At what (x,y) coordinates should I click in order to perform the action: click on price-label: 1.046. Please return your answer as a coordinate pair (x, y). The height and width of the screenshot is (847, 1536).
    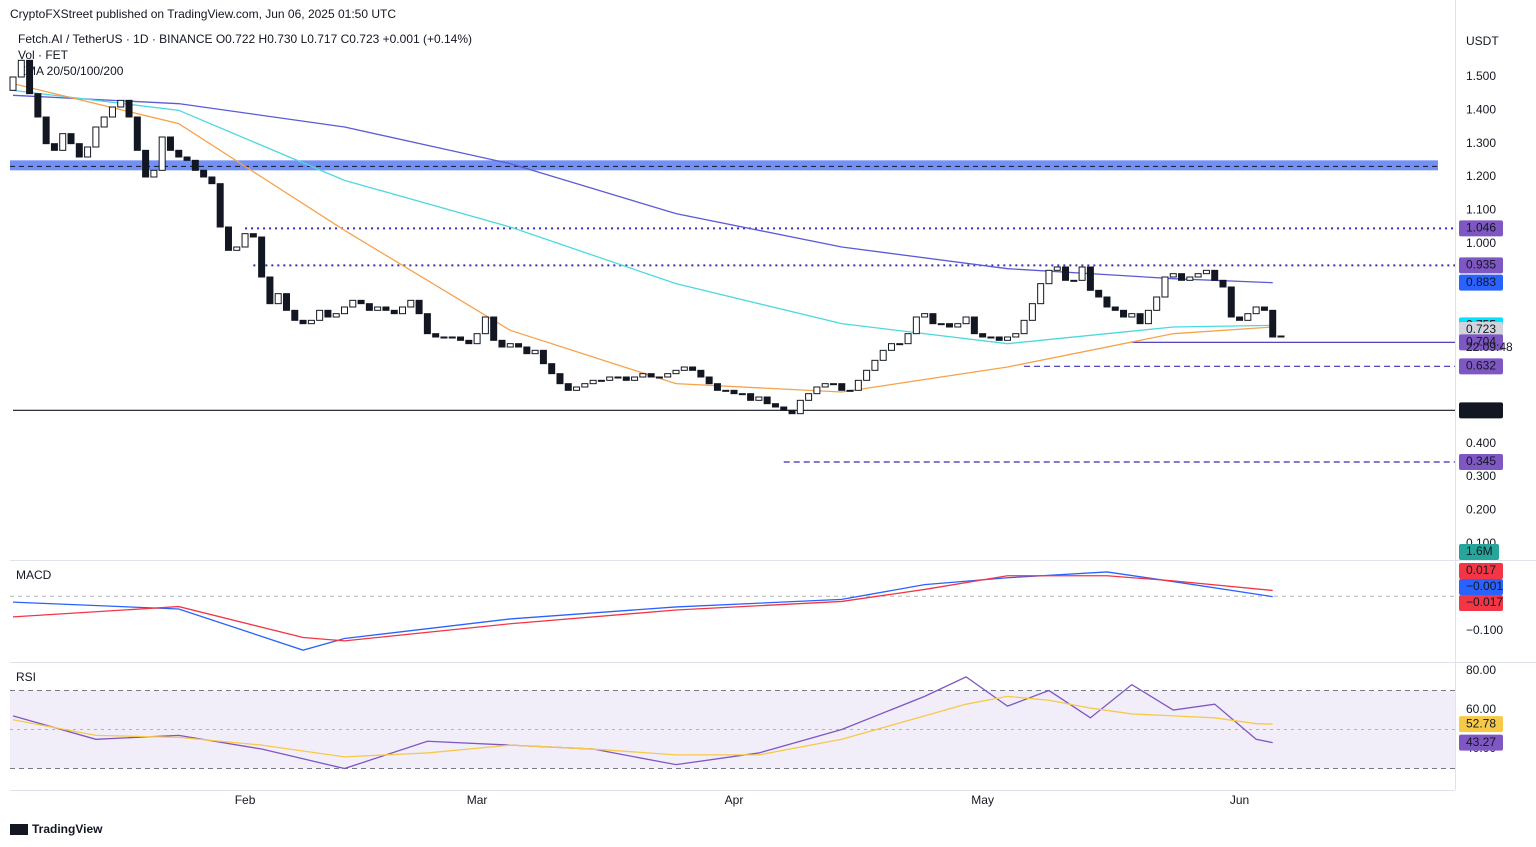
    Looking at the image, I should click on (1481, 228).